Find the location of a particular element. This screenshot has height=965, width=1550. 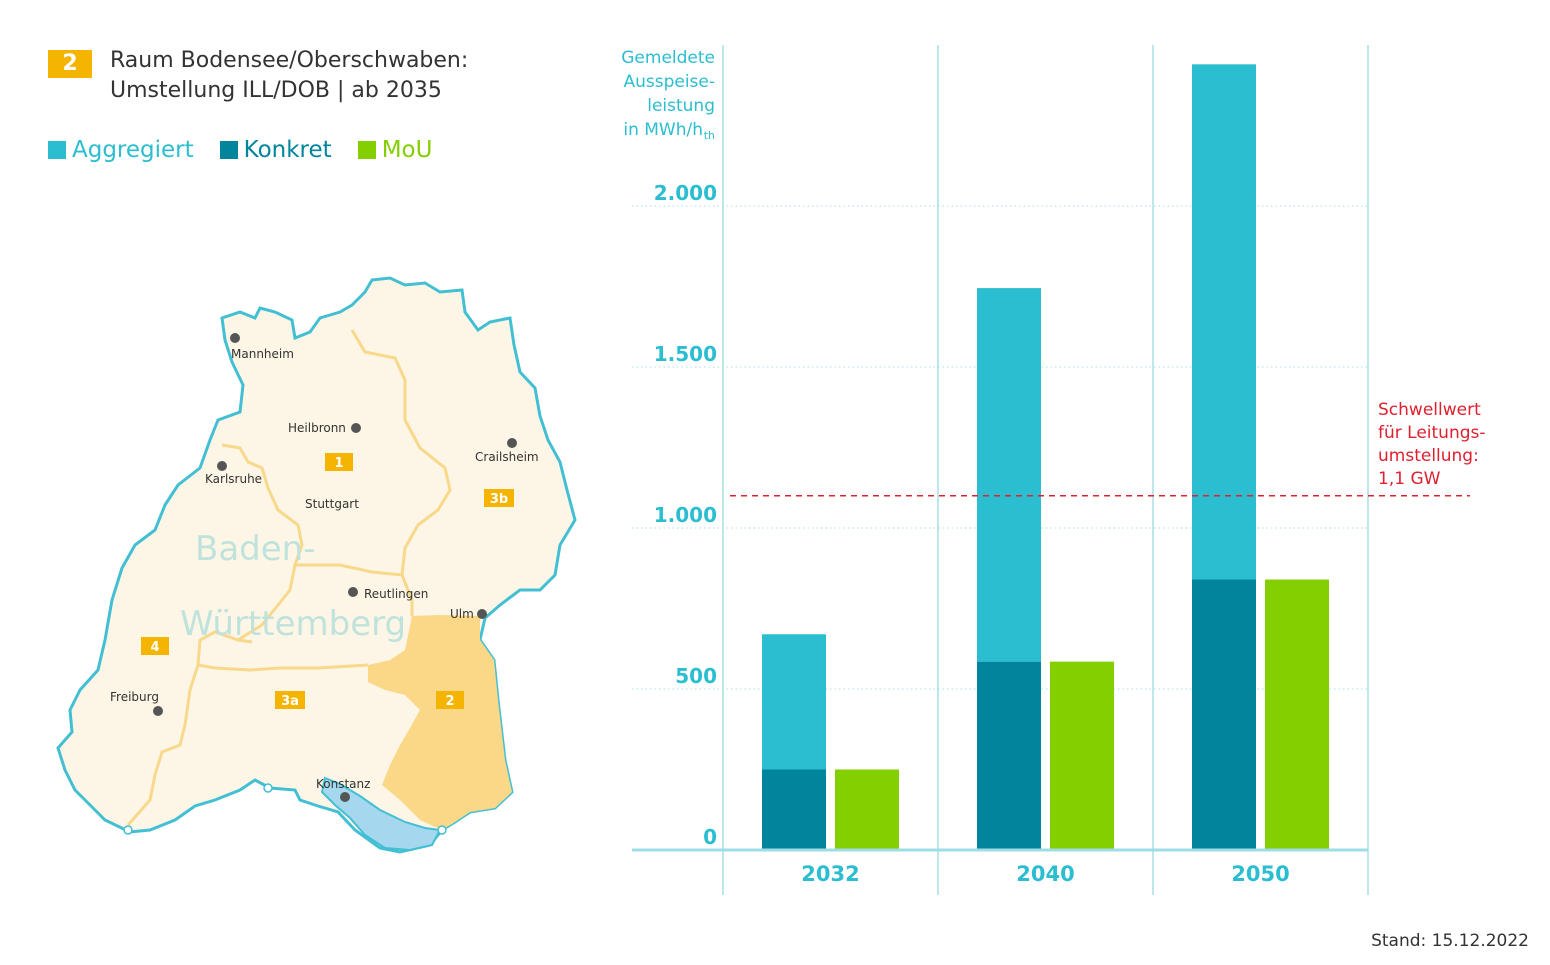

legend-item-mou: MoU is located at coordinates (395, 150).